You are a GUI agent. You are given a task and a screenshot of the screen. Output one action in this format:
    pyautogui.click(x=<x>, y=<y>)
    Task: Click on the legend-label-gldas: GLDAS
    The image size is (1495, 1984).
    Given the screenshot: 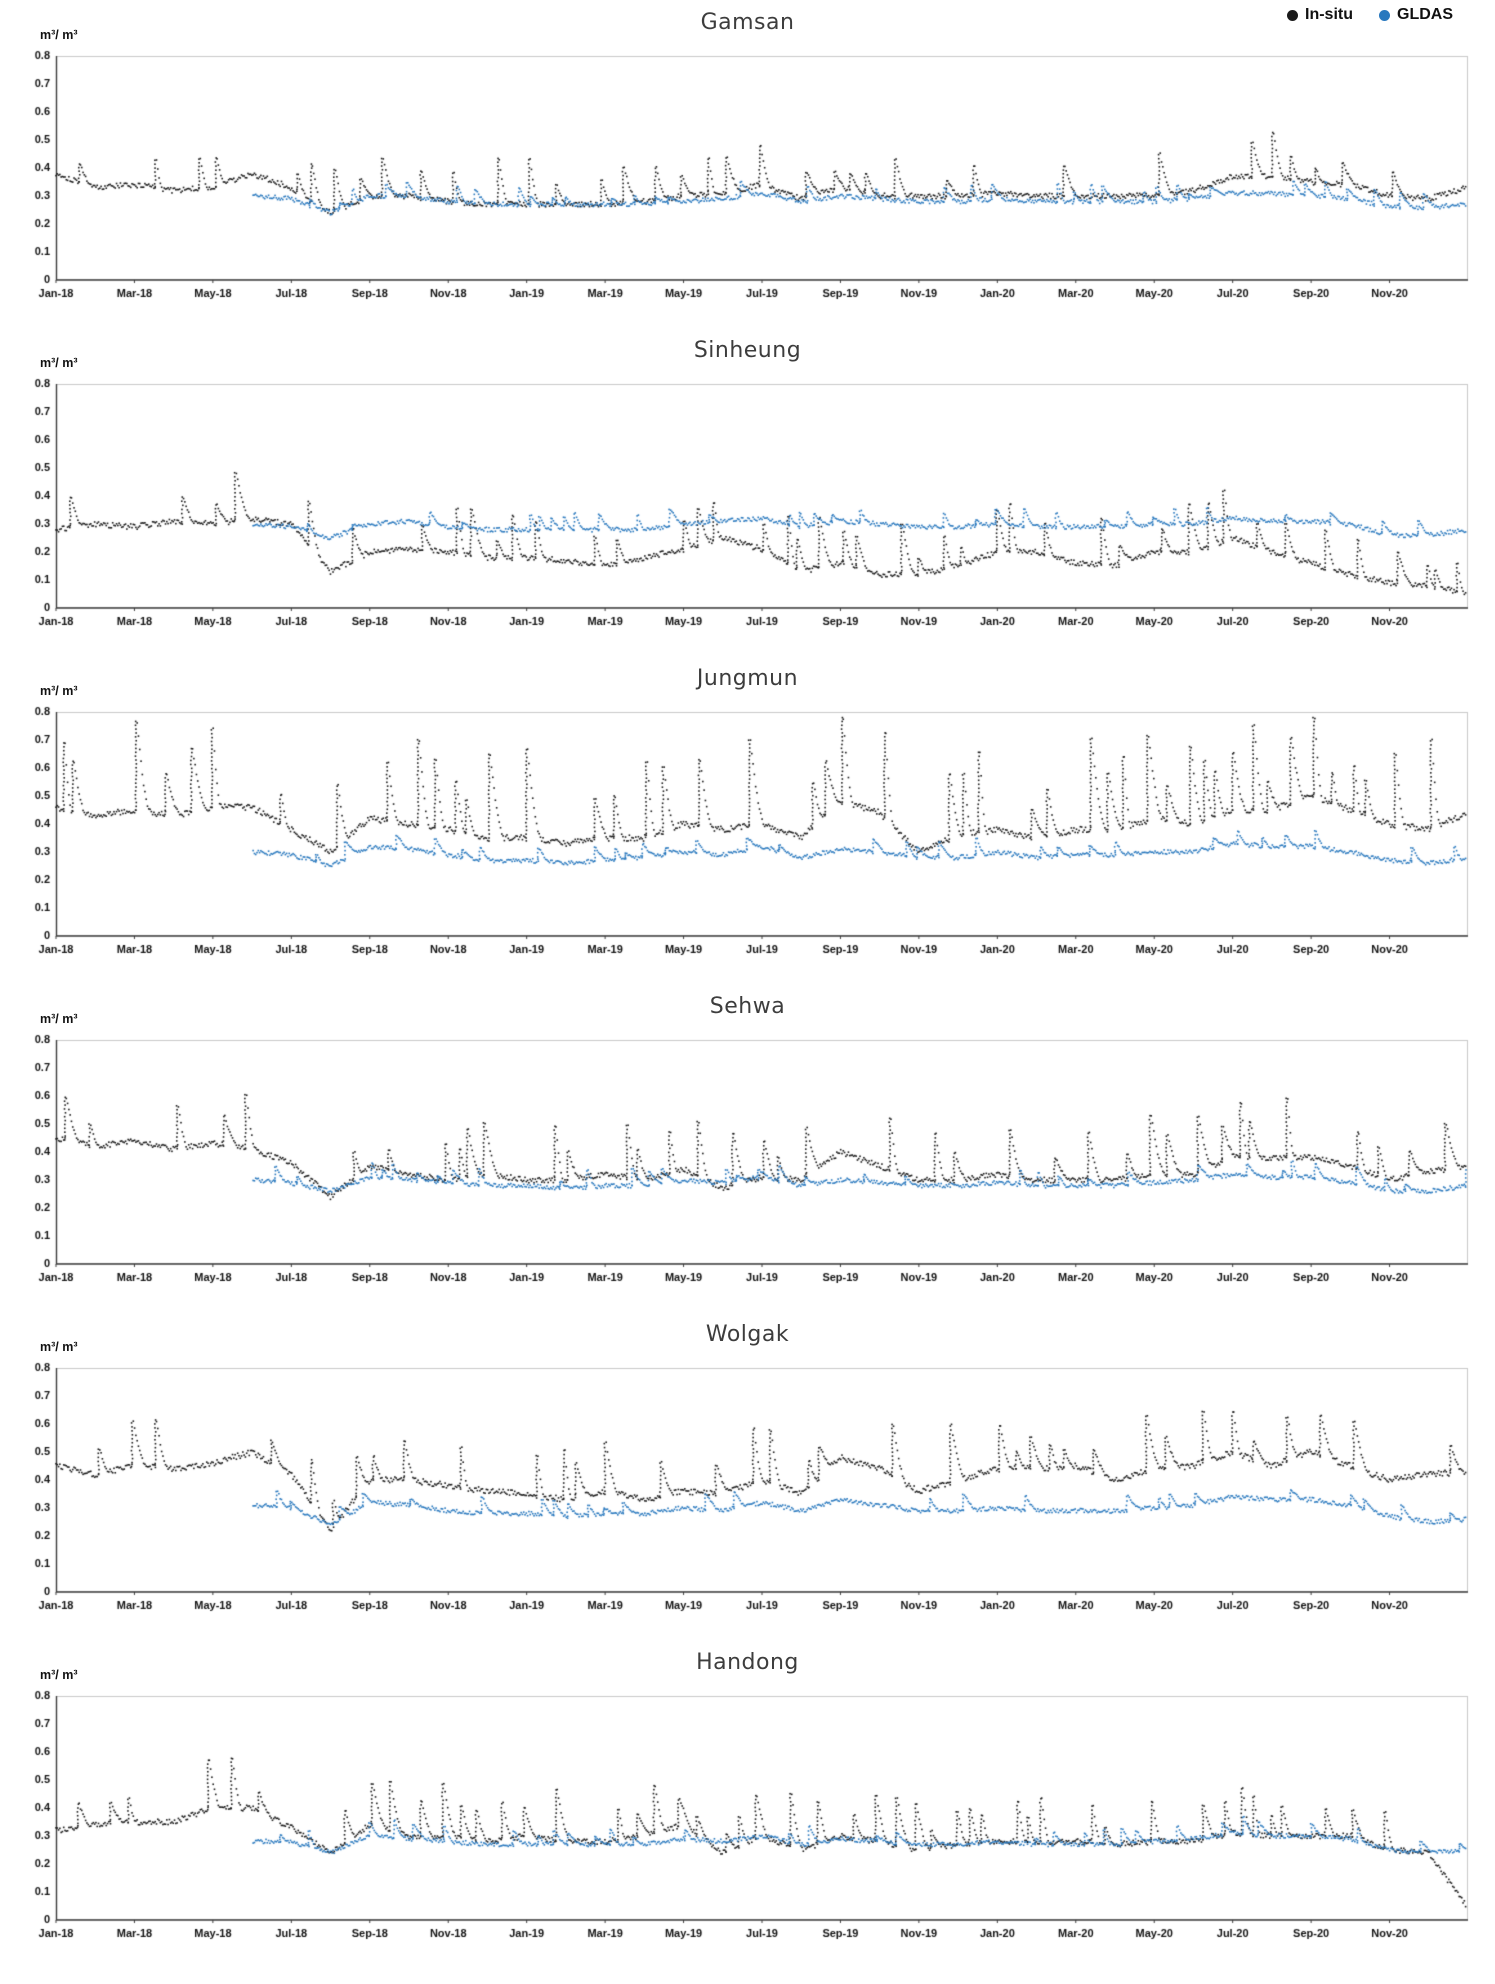 What is the action you would take?
    pyautogui.click(x=1425, y=14)
    